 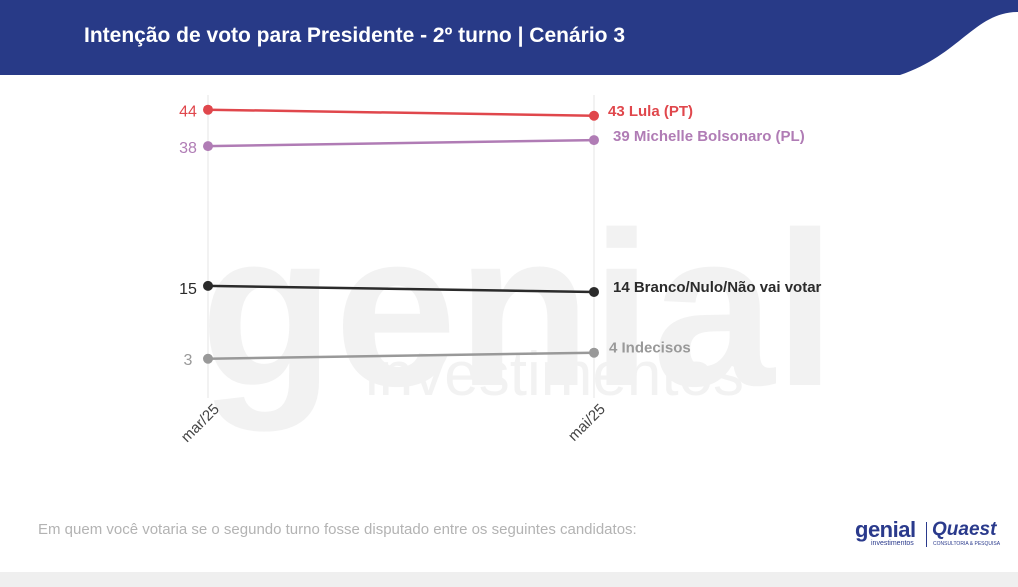 What do you see at coordinates (509, 579) in the screenshot?
I see `footer-bar` at bounding box center [509, 579].